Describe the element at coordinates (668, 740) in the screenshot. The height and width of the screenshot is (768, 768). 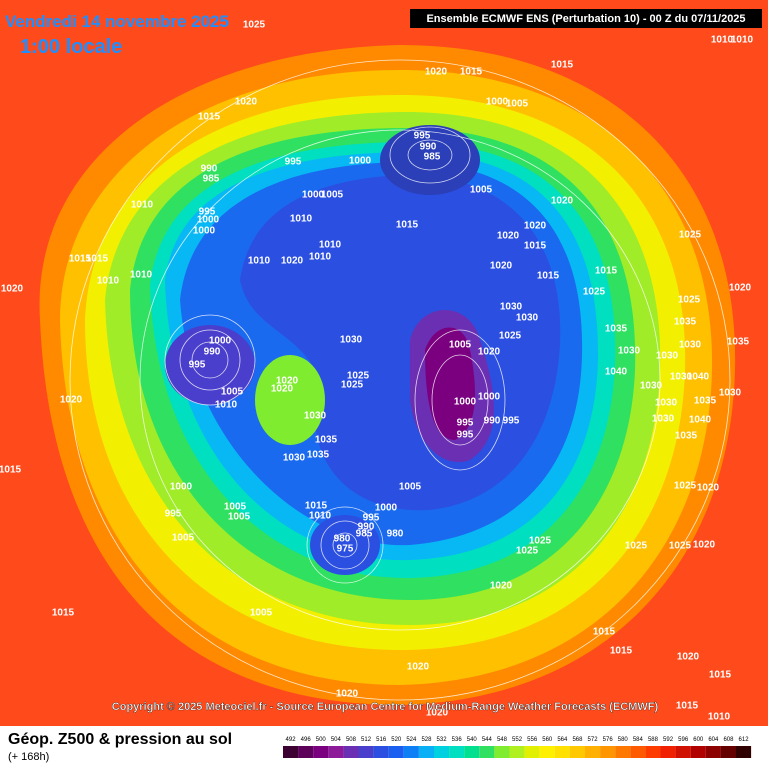
I see `legend-tick-label: 592` at that location.